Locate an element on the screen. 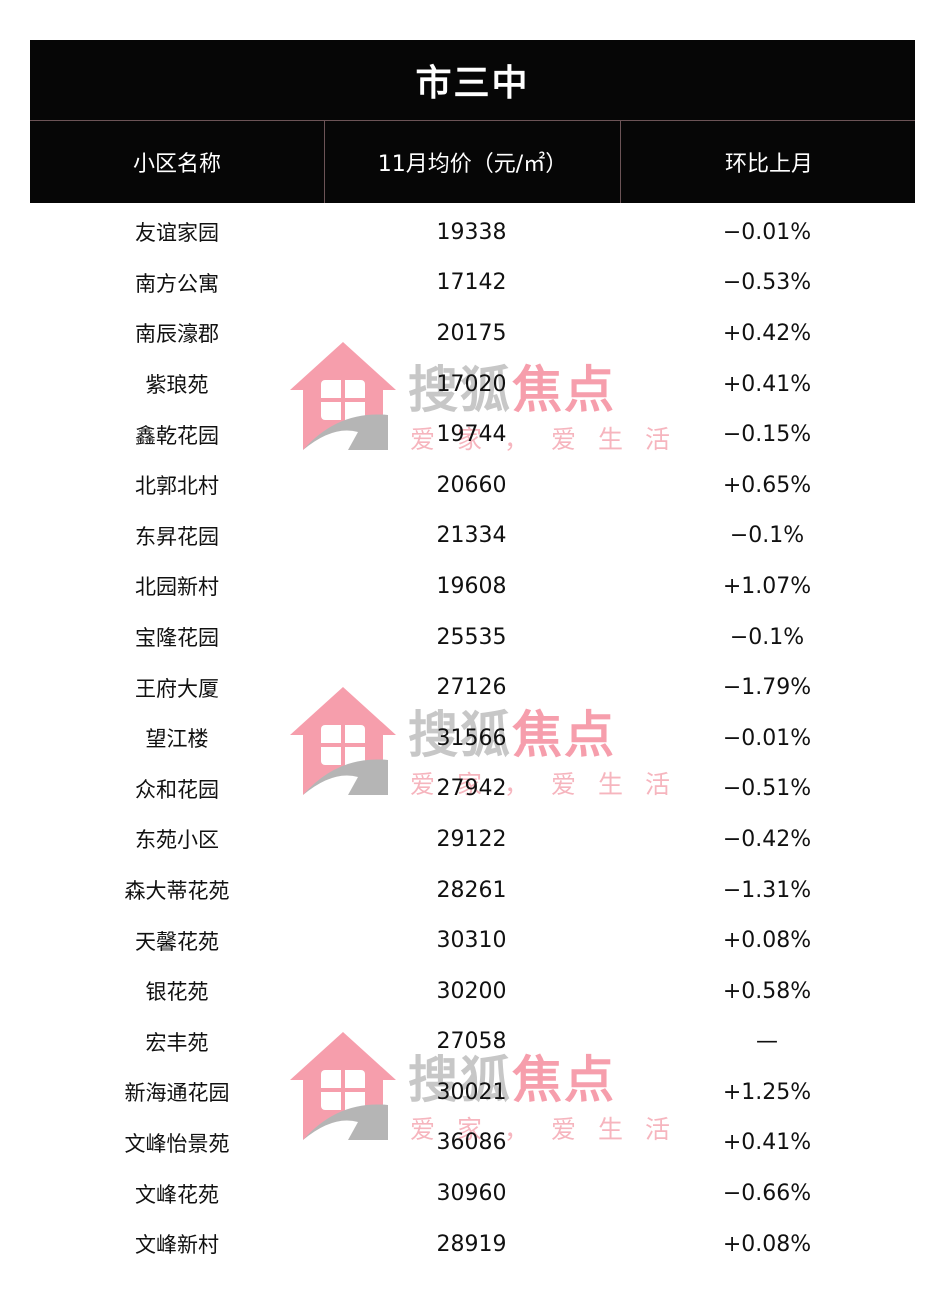 The width and height of the screenshot is (948, 1294). table-header-row: 小区名称 11月均价（元/㎡） 环比上月 is located at coordinates (472, 161).